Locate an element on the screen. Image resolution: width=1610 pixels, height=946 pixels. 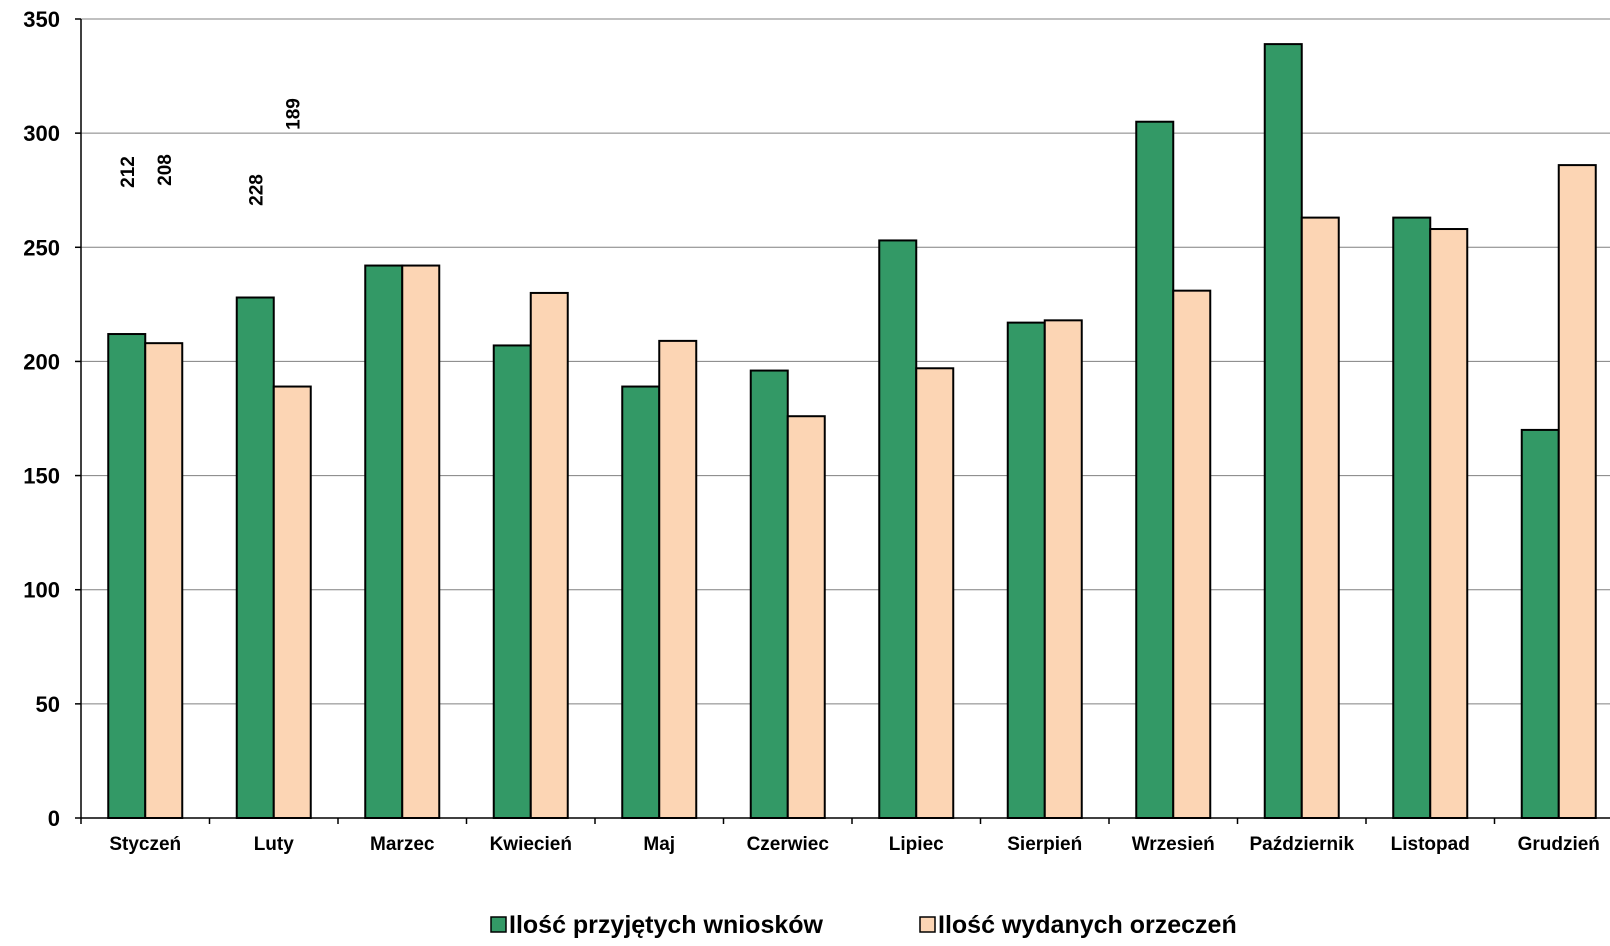
data-label-received-4: 189 is located at coordinates (648, 2).